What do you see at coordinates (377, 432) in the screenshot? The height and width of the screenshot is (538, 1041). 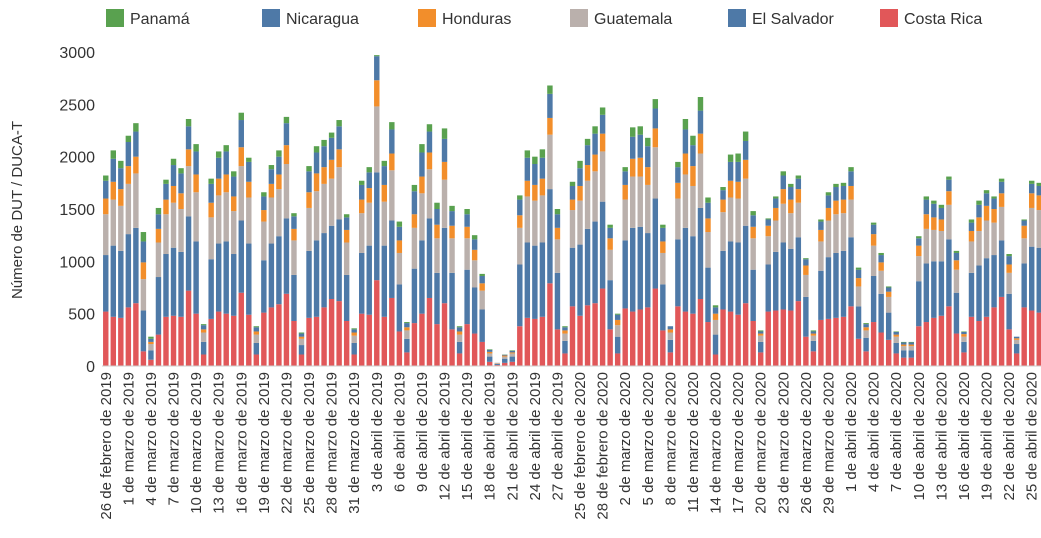 I see `x-tick-label: 3 de abril de 2019` at bounding box center [377, 432].